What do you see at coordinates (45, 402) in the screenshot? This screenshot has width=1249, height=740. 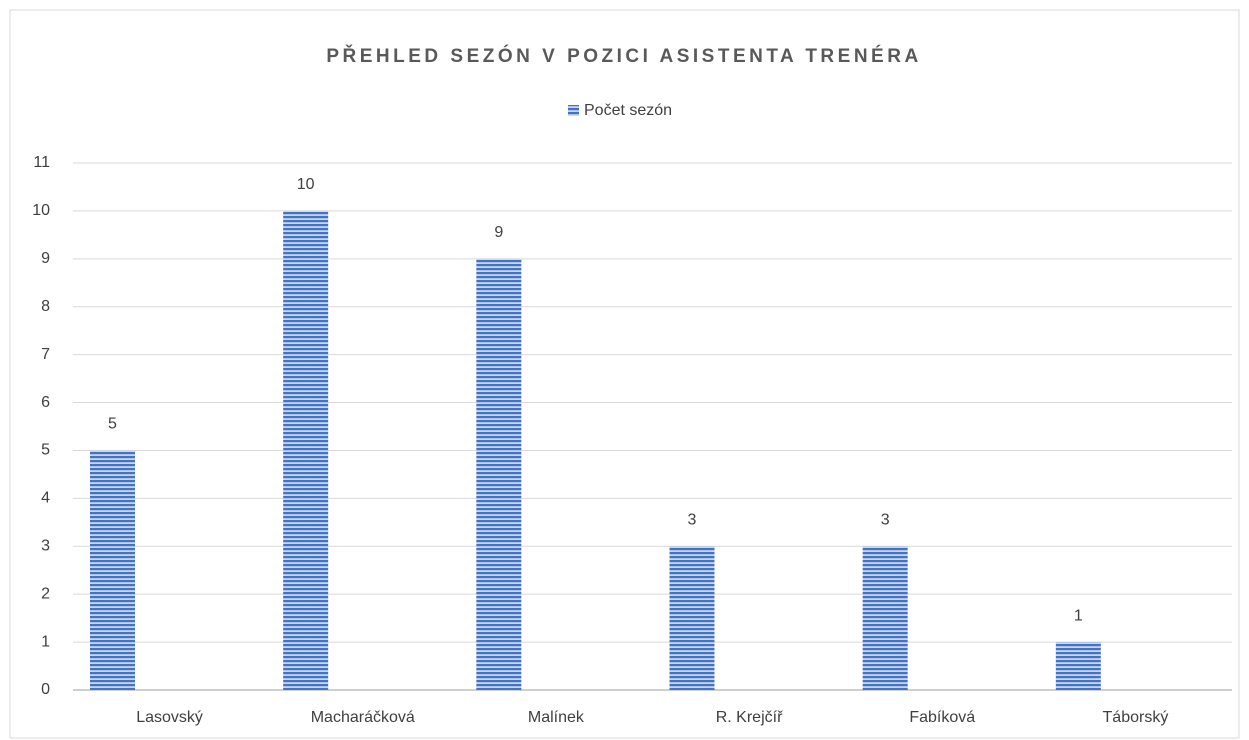 I see `y-tick-label: 6` at bounding box center [45, 402].